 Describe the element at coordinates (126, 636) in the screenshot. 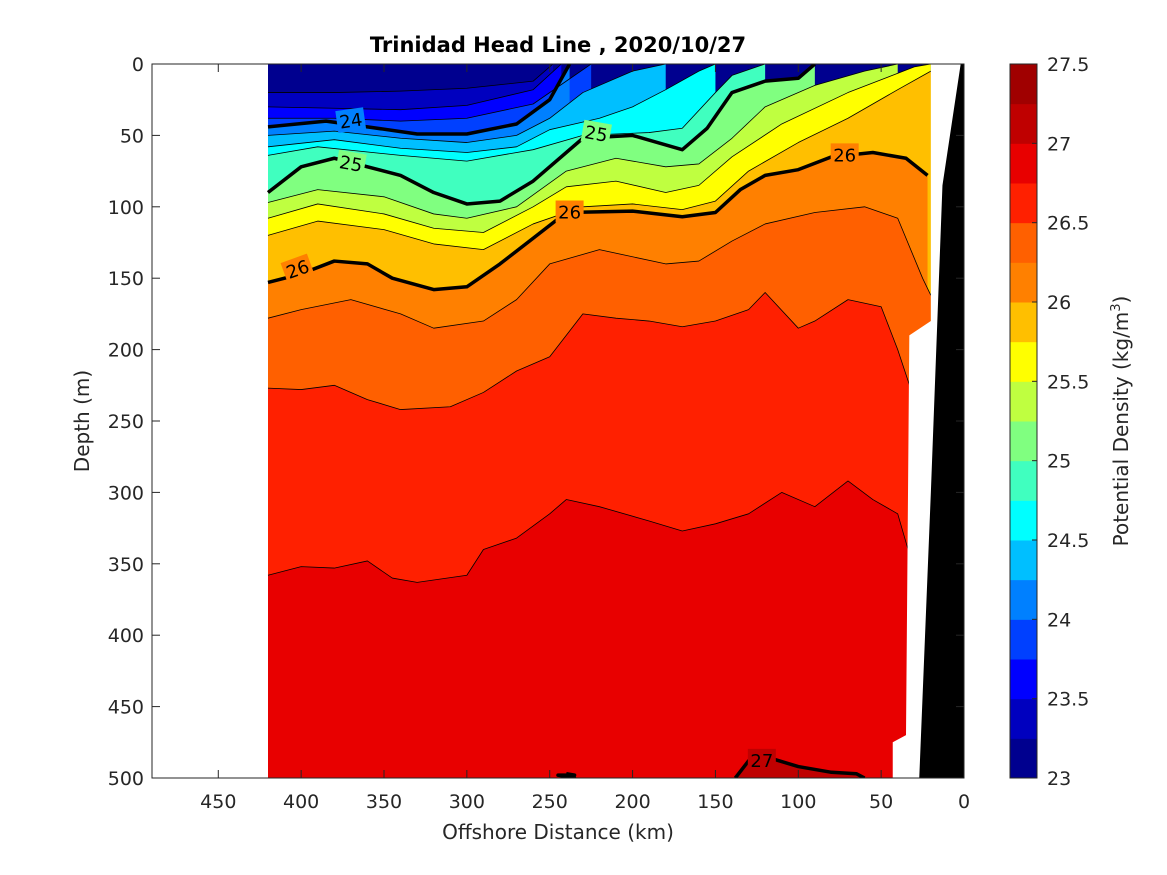

I see `y-tick-label: 400` at that location.